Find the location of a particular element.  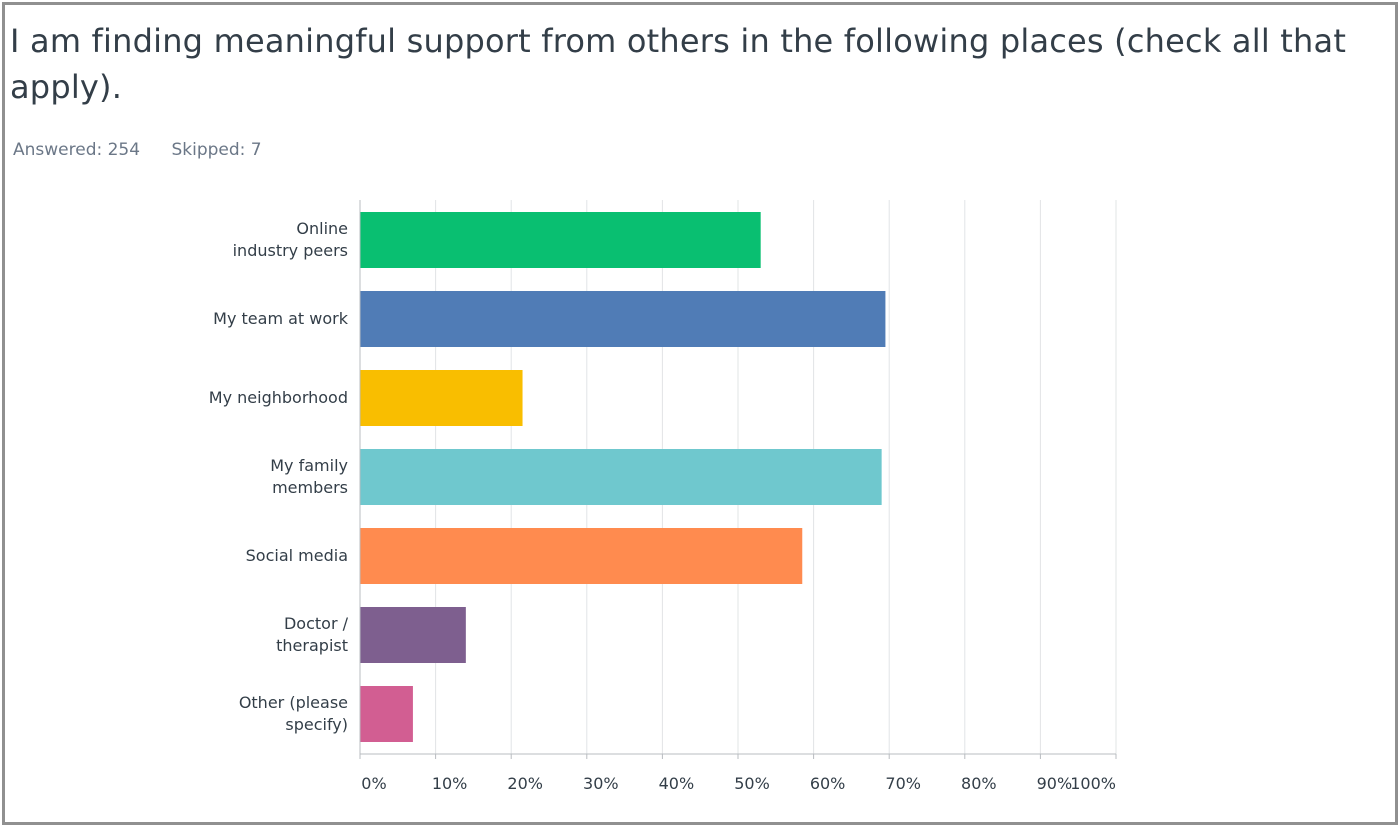

category-label: My neighborhood is located at coordinates (278, 397).